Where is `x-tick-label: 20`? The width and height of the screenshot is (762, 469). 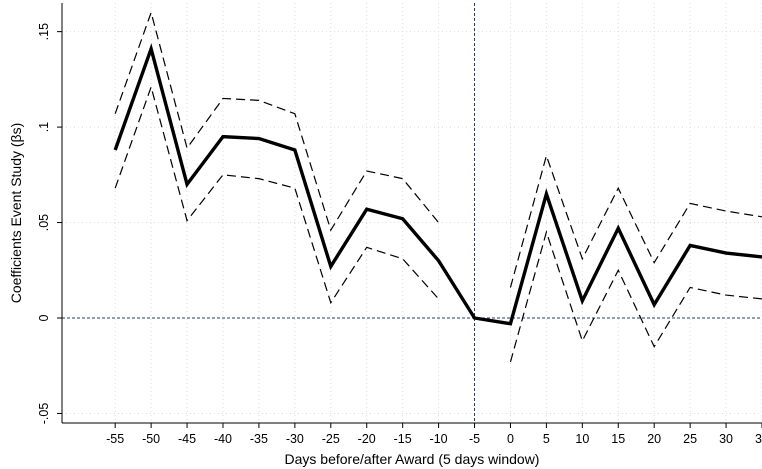 x-tick-label: 20 is located at coordinates (654, 439).